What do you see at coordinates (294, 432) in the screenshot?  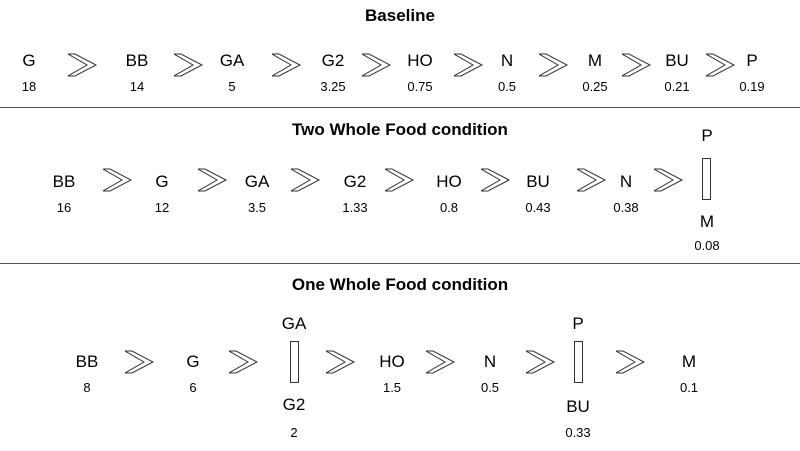 I see `one-food-tie1-value: 2` at bounding box center [294, 432].